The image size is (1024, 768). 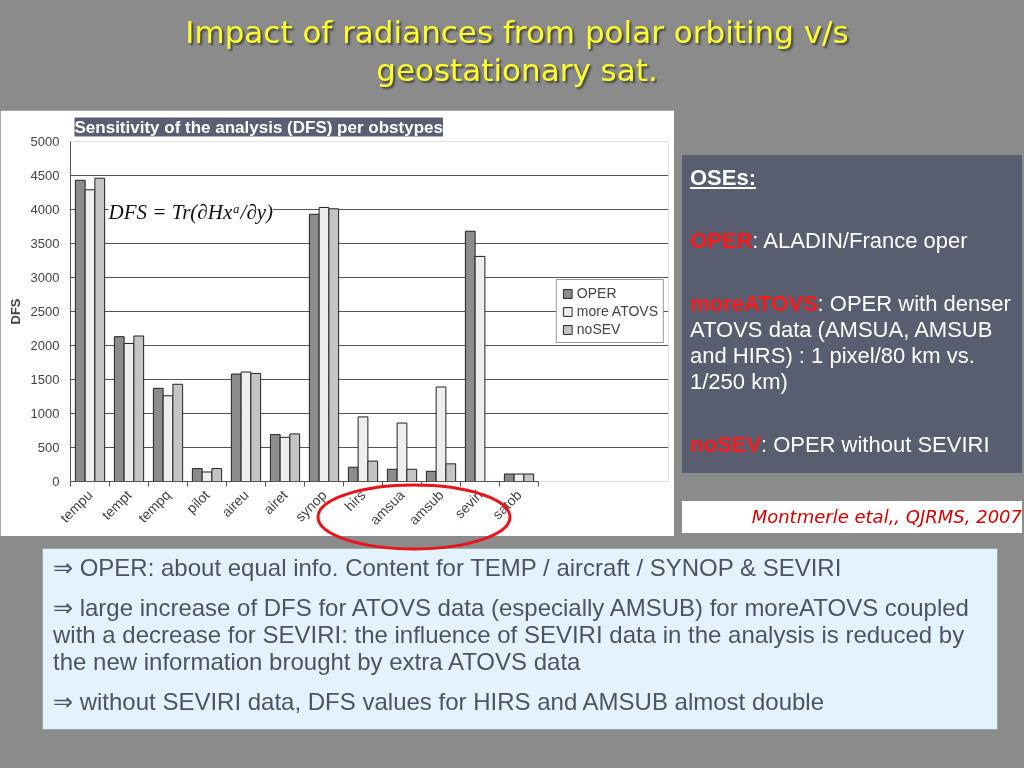 What do you see at coordinates (617, 311) in the screenshot?
I see `legend-label: more ATOVS` at bounding box center [617, 311].